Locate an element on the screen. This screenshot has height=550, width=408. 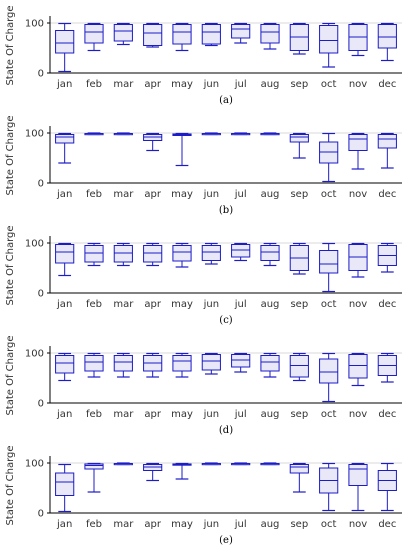
panel-caption: (b) is located at coordinates (226, 210).